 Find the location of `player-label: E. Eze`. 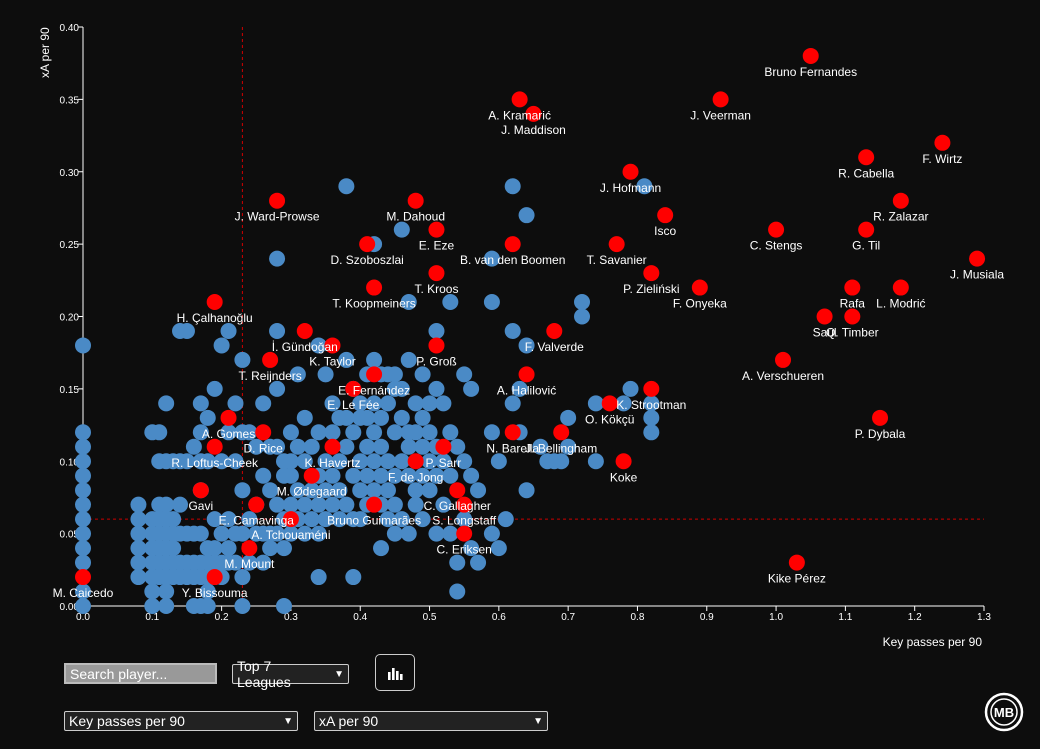

player-label: E. Eze is located at coordinates (437, 246).